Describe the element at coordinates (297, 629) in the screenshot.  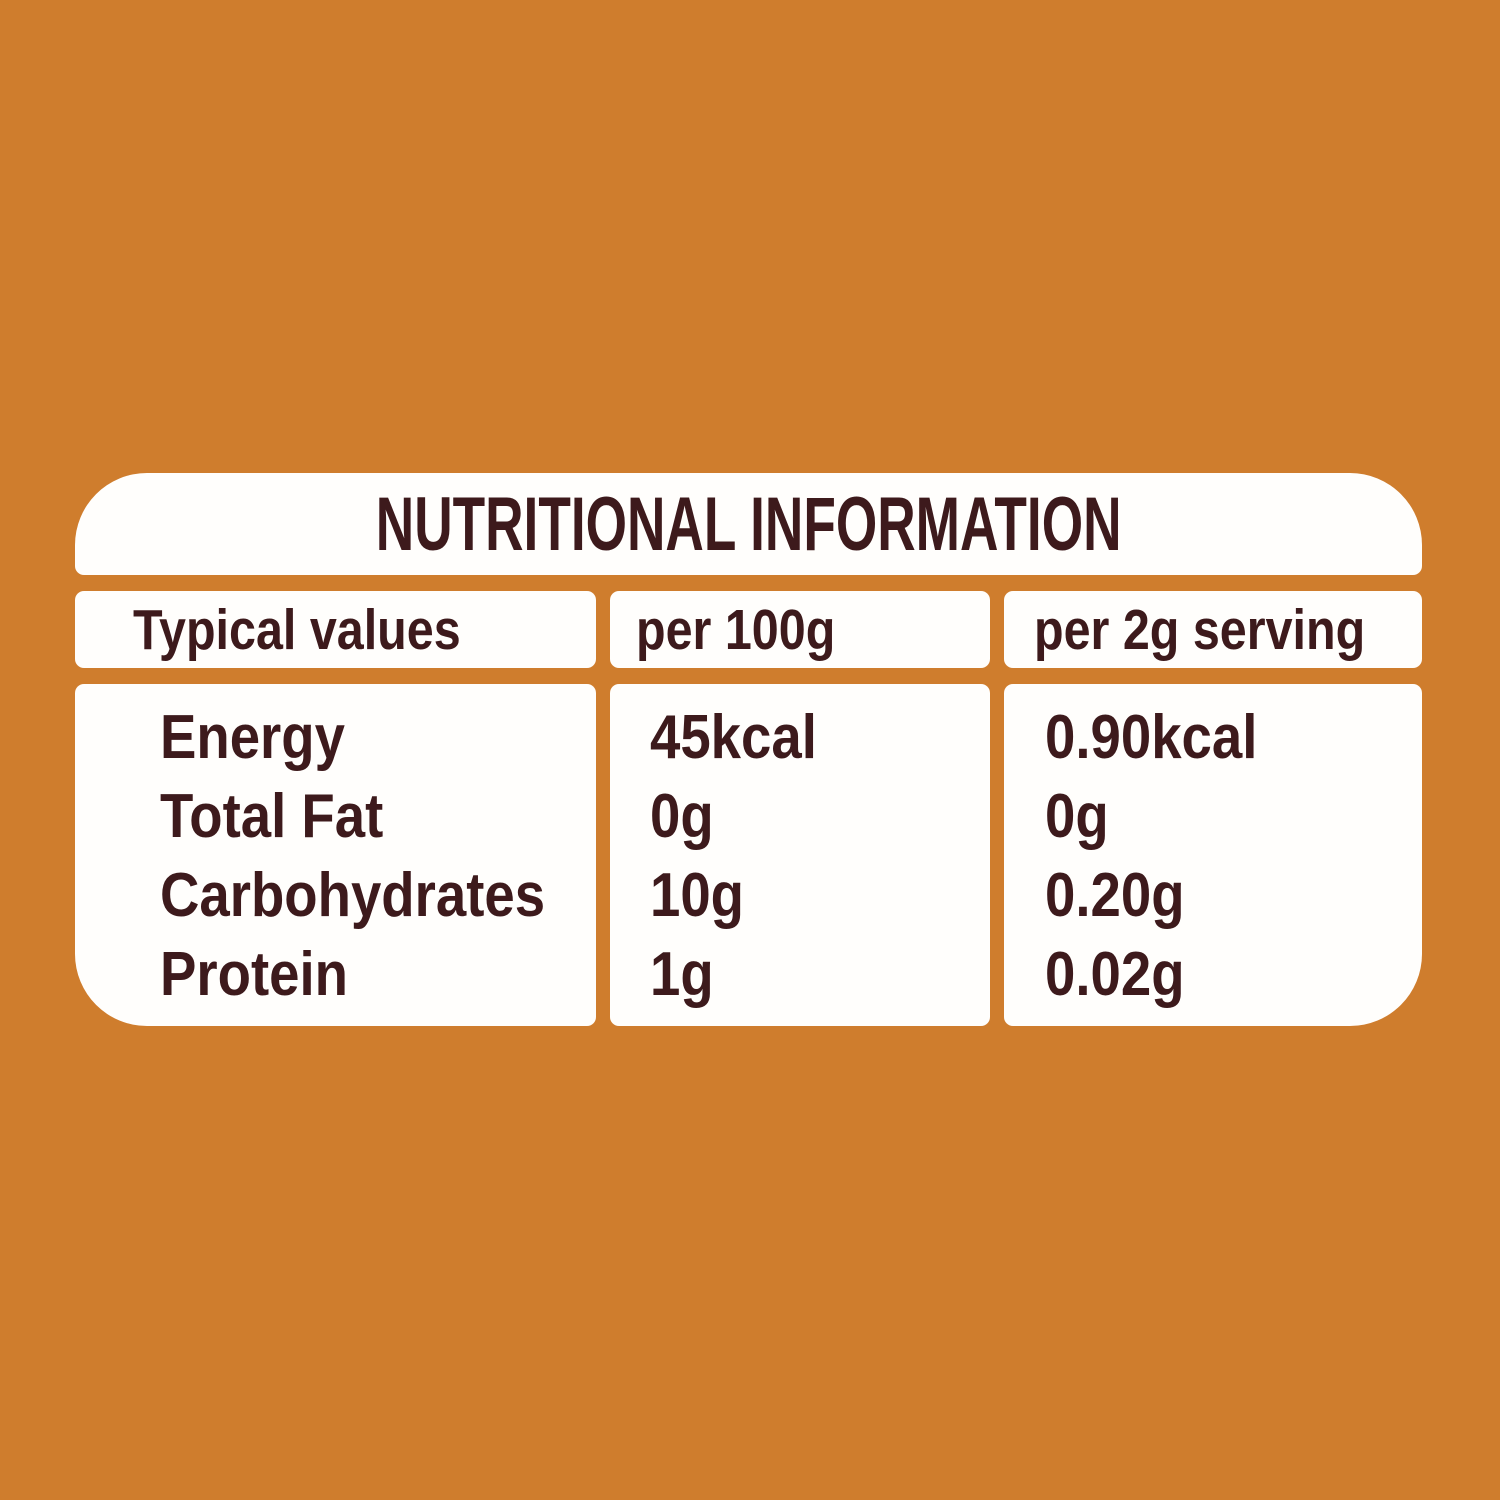
I see `column-header-typical-values-label: Typical values` at that location.